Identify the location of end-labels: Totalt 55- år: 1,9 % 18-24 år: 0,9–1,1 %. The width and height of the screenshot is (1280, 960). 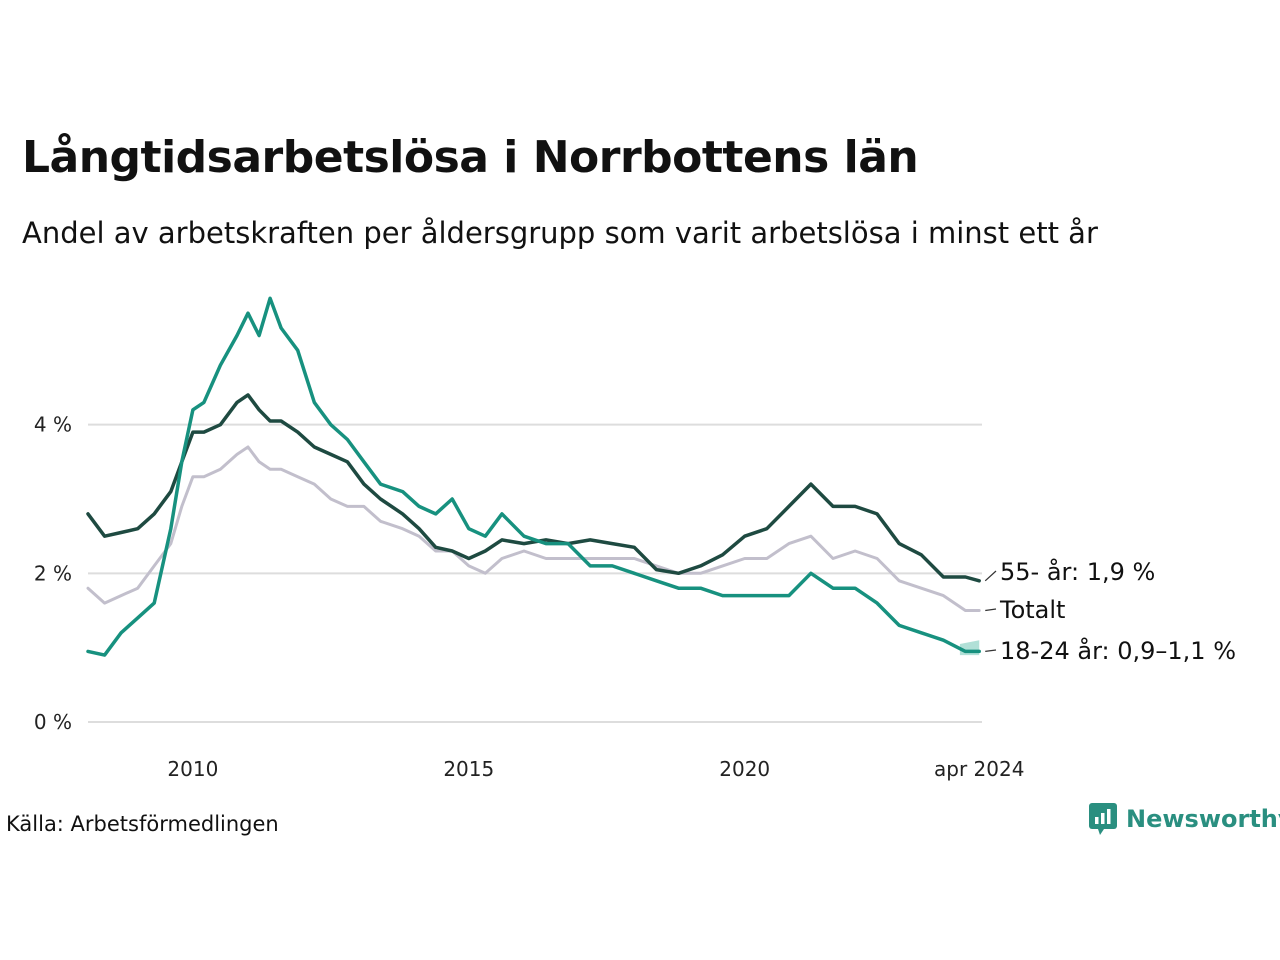
(1110, 611).